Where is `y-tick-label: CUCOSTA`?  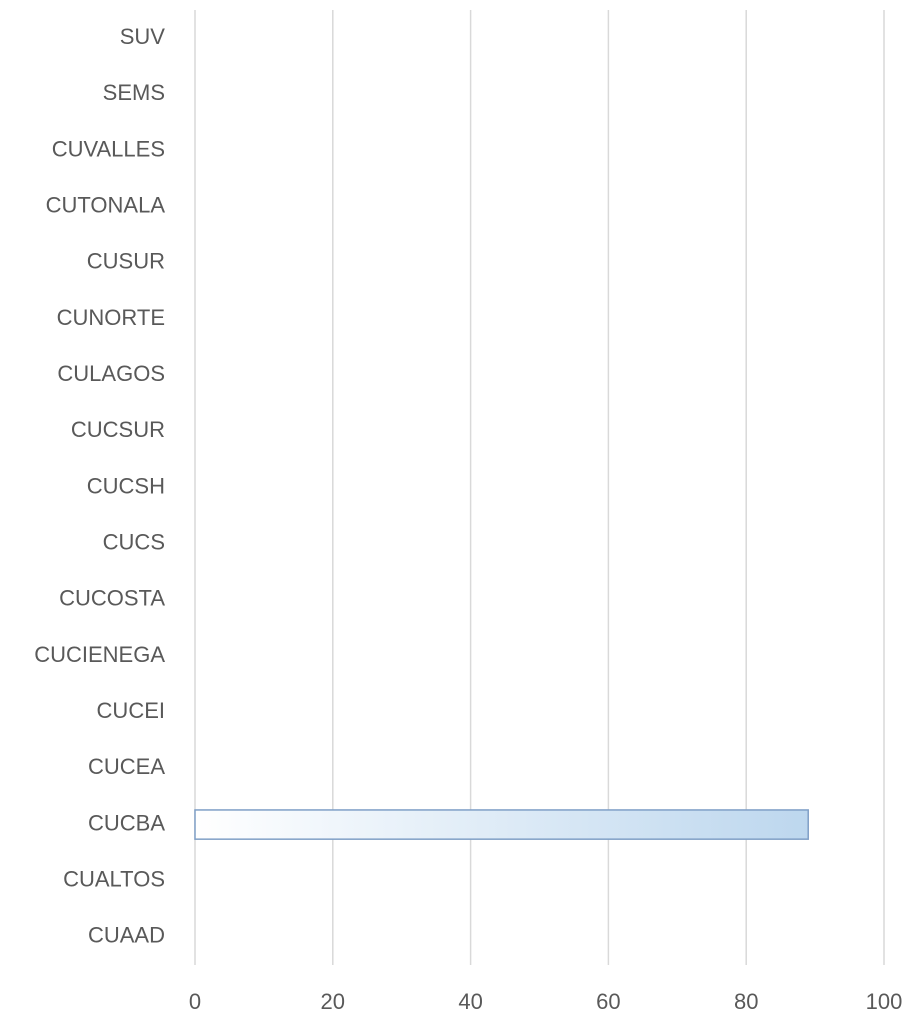 y-tick-label: CUCOSTA is located at coordinates (112, 598).